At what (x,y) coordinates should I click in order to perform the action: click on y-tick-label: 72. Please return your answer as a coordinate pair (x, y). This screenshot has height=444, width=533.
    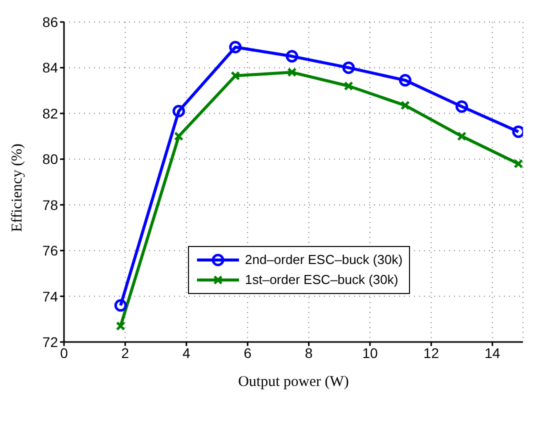
    Looking at the image, I should click on (50, 342).